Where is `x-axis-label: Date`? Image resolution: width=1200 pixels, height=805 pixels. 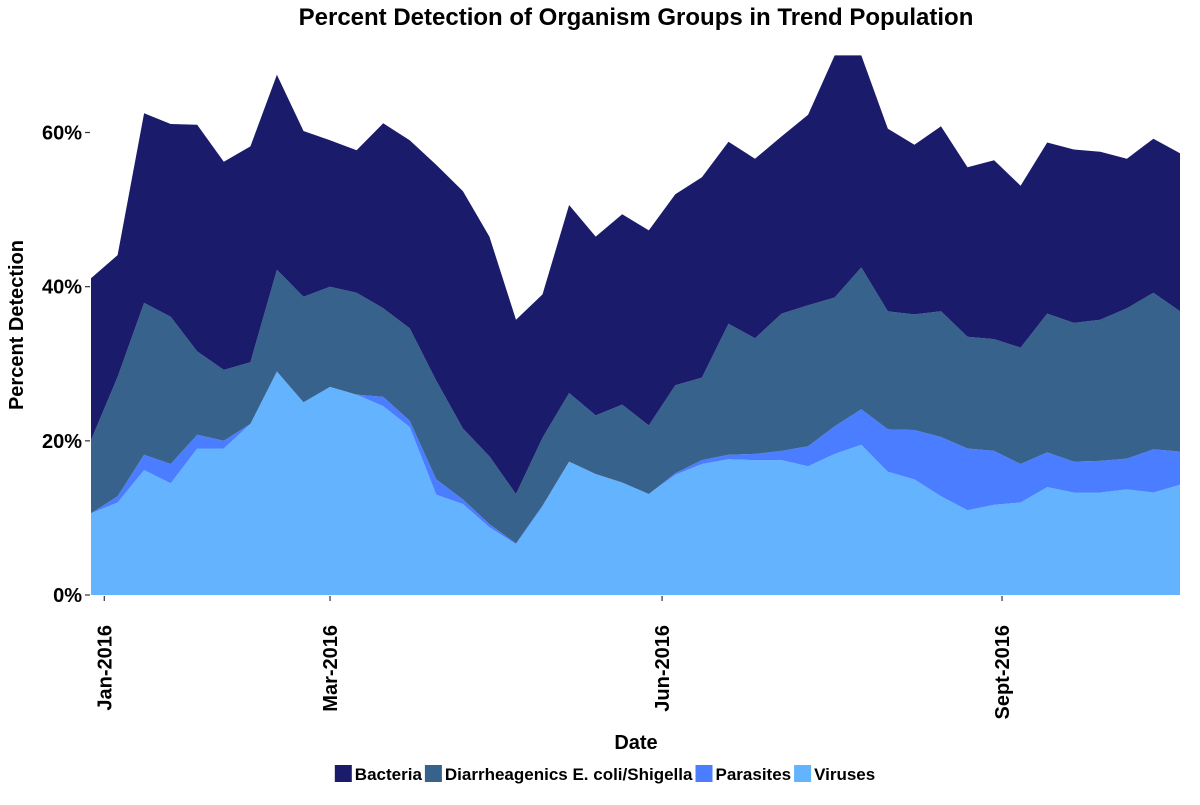 x-axis-label: Date is located at coordinates (635, 743).